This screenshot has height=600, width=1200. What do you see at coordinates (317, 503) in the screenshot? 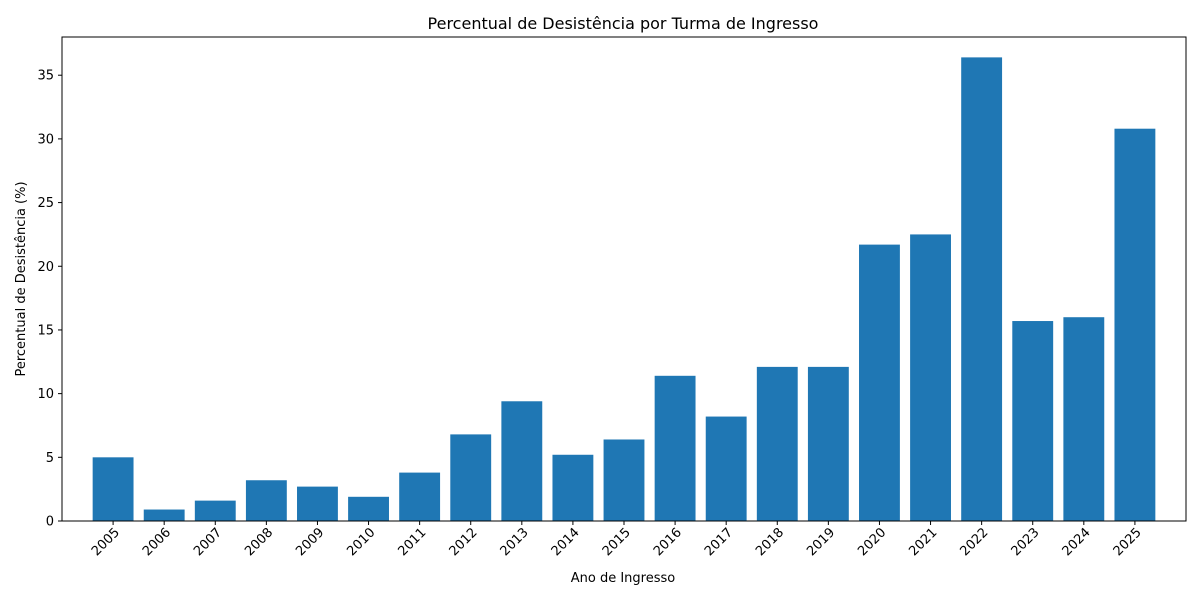
I see `bar-2009` at bounding box center [317, 503].